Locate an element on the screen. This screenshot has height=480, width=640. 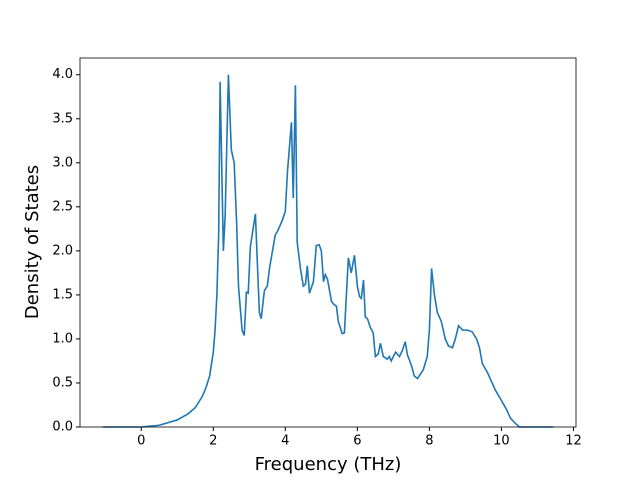
y-axis-label: Density of States is located at coordinates (32, 242).